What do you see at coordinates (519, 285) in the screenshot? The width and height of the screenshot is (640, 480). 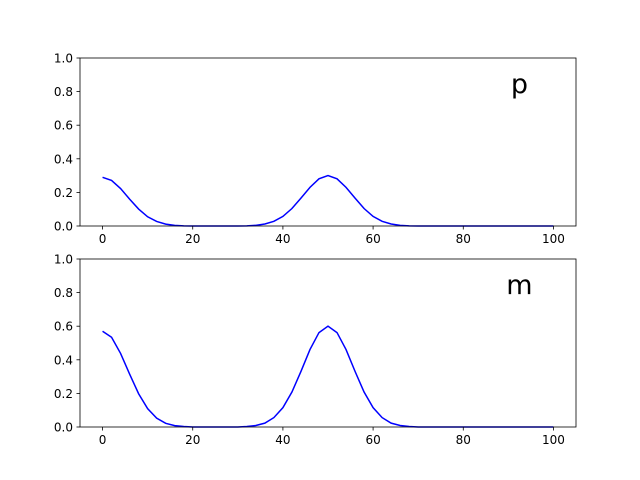 I see `subplot-label: m` at bounding box center [519, 285].